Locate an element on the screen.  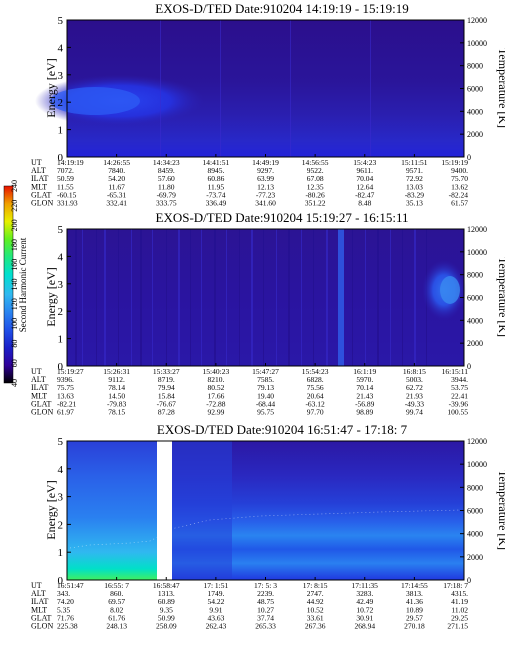
orbit-cell: 42.49 is located at coordinates (364, 601).